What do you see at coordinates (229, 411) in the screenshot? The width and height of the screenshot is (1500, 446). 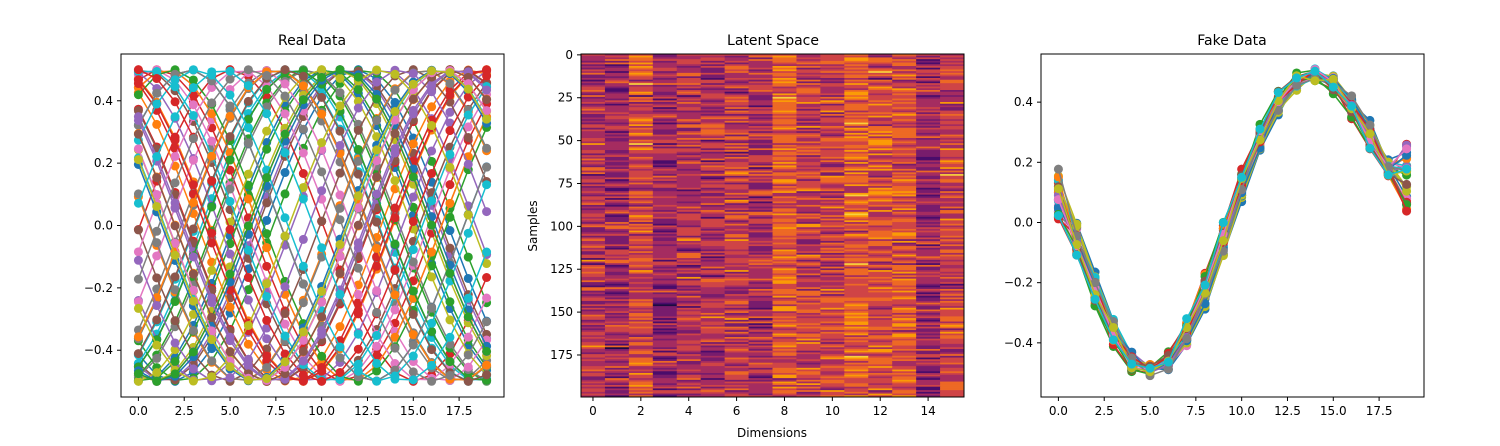 I see `real-data-x-tick-label: 5.0` at bounding box center [229, 411].